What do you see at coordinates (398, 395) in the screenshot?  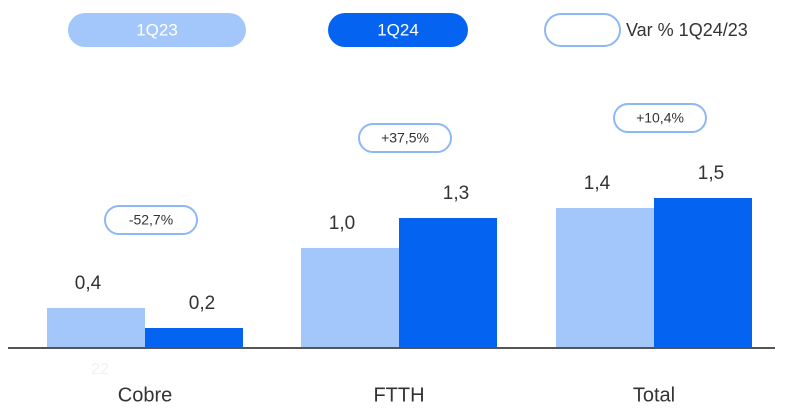 I see `x-tick-label: FTTH` at bounding box center [398, 395].